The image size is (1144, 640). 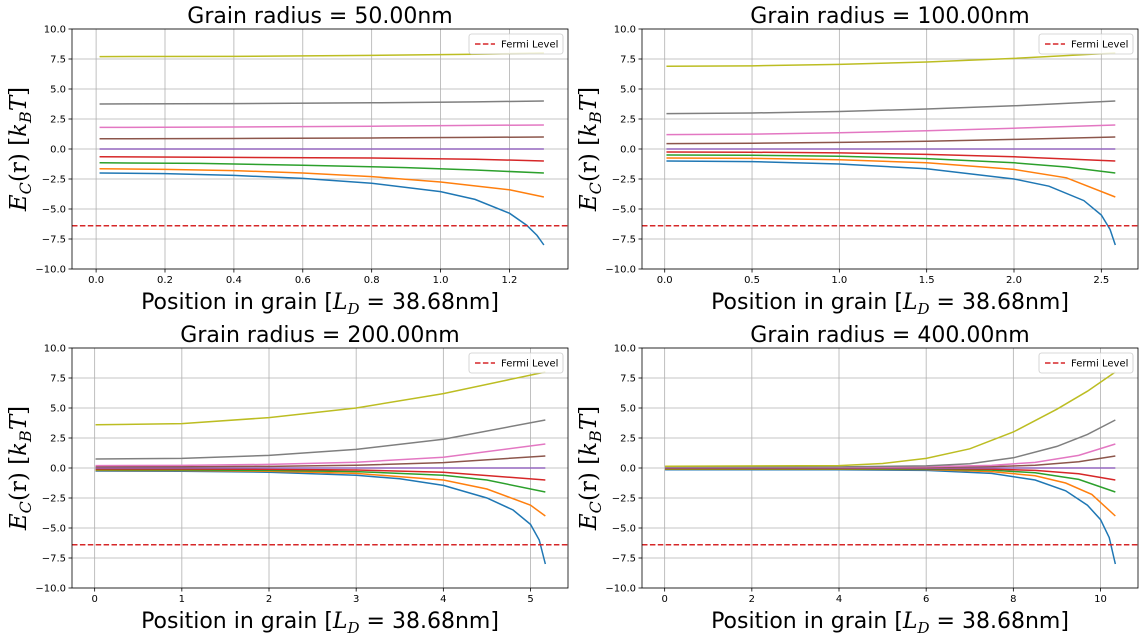 What do you see at coordinates (372, 280) in the screenshot?
I see `x-tick-label: 0.8` at bounding box center [372, 280].